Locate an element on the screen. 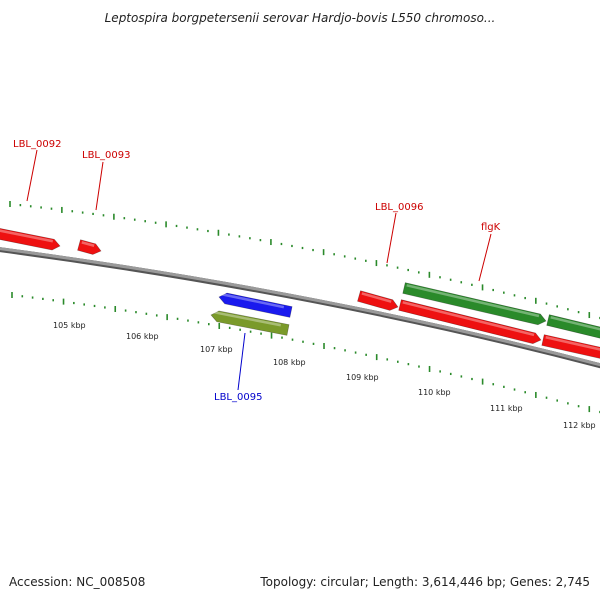 The height and width of the screenshot is (600, 600). gene-arrow-g9 is located at coordinates (570, 347).